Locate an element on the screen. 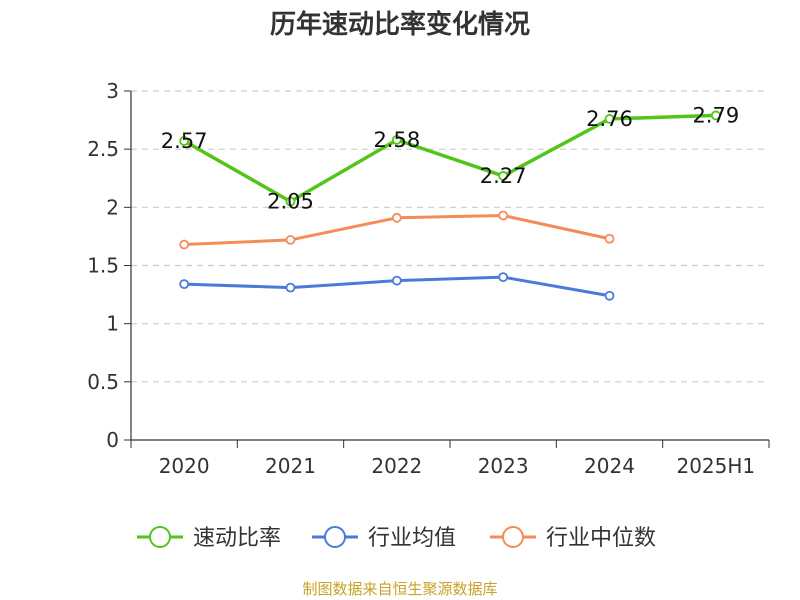 The height and width of the screenshot is (600, 800). chart-title: 历年速动比率变化情况 is located at coordinates (400, 24).